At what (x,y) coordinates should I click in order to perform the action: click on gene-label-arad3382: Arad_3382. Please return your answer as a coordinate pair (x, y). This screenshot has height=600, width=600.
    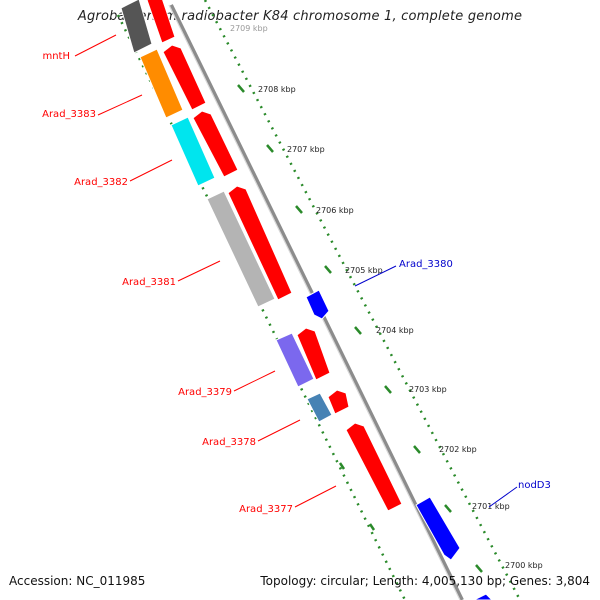
    Looking at the image, I should click on (101, 182).